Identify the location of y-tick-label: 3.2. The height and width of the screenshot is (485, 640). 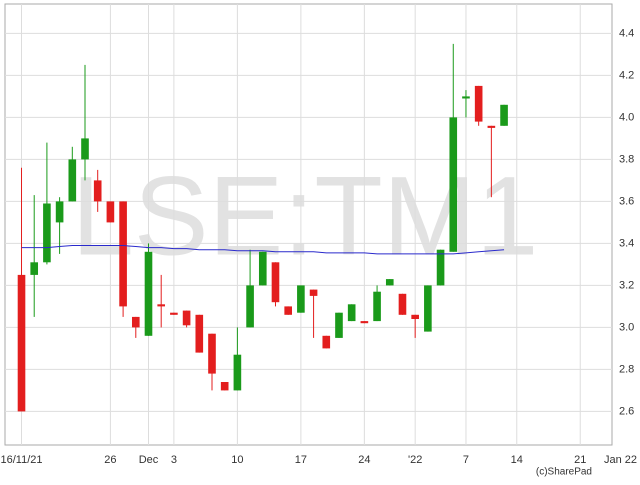
(626, 285).